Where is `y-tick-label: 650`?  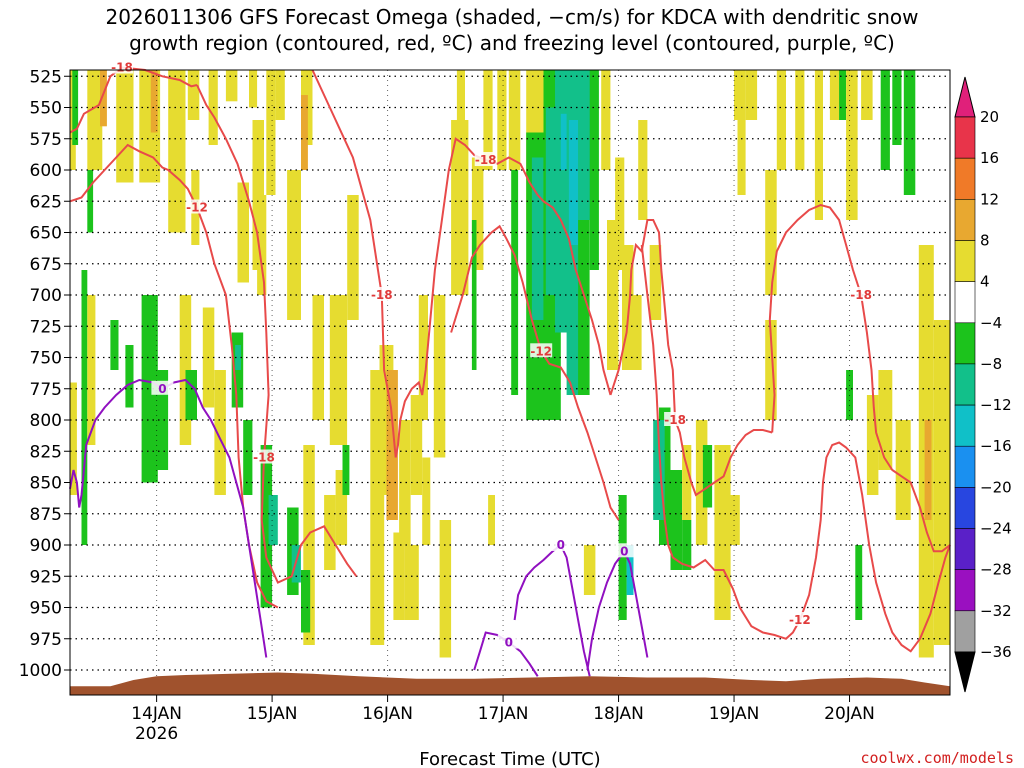 y-tick-label: 650 is located at coordinates (46, 234).